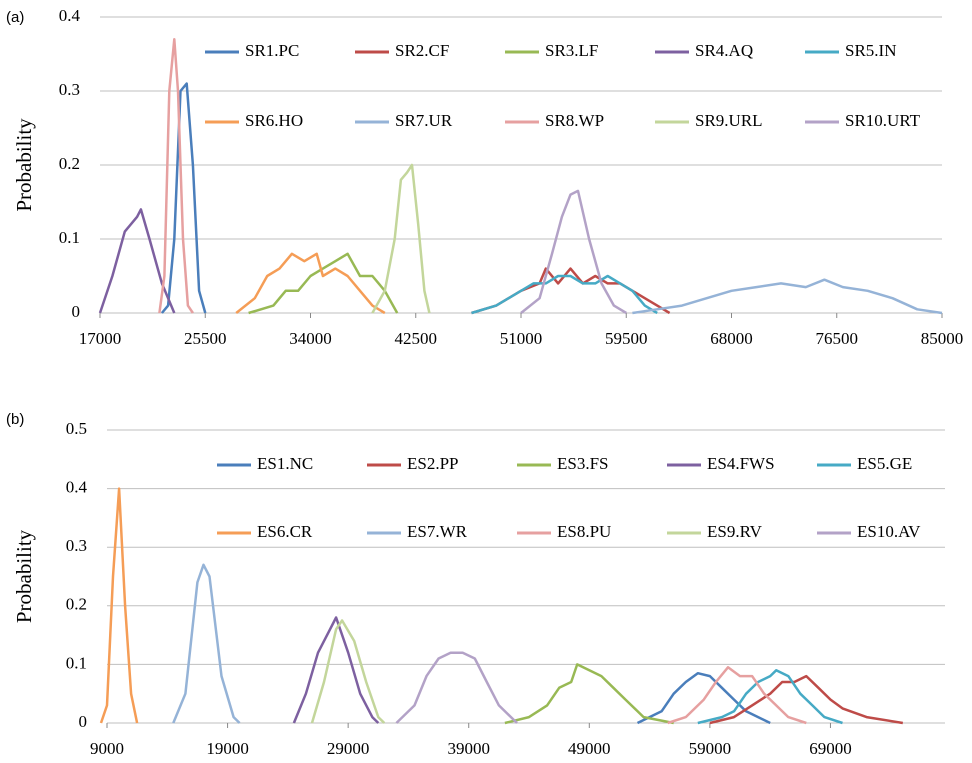 Image resolution: width=972 pixels, height=763 pixels. I want to click on legend-label: ES5.GE, so click(884, 463).